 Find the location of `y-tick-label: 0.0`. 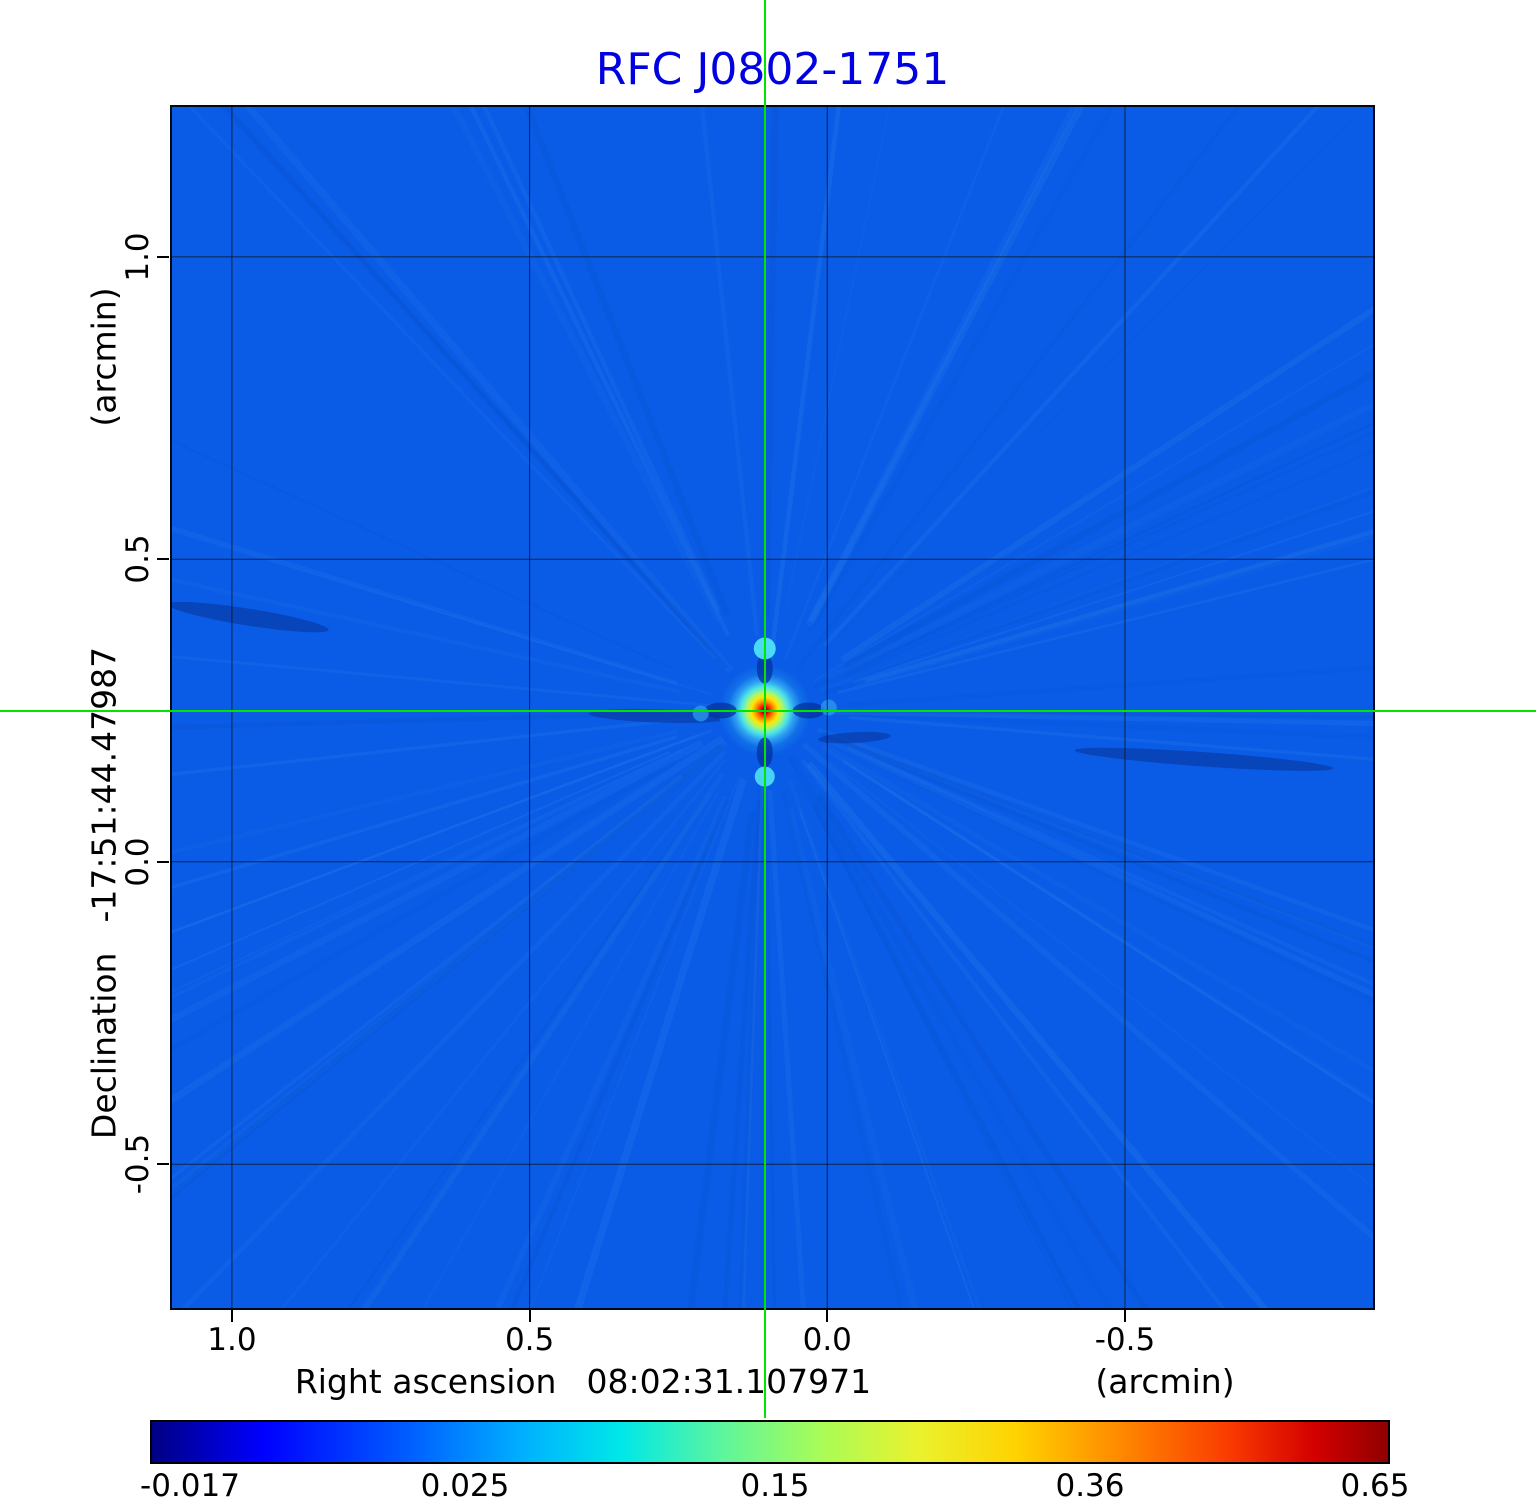

y-tick-label: 0.0 is located at coordinates (138, 862).